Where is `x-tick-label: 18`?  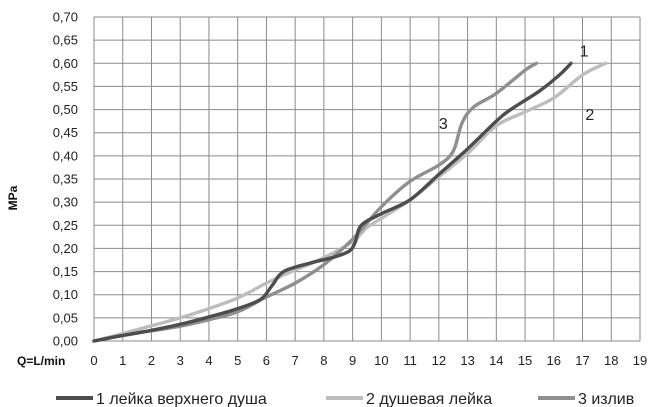 x-tick-label: 18 is located at coordinates (611, 360).